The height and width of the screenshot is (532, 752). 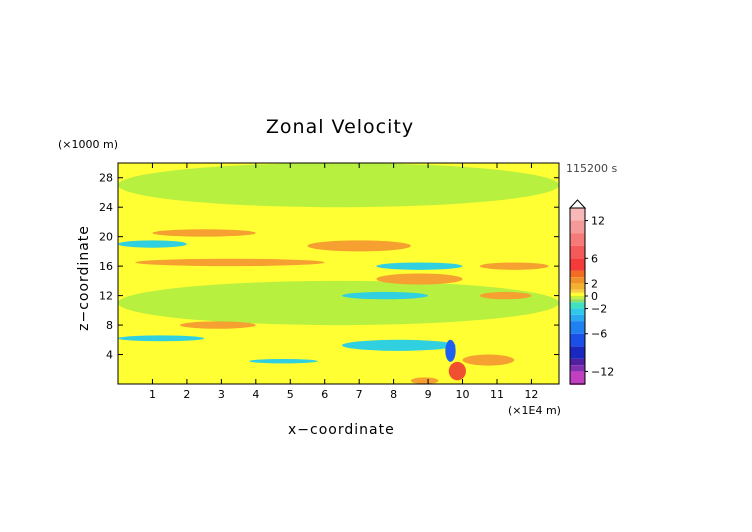 I want to click on colorbar-label: −6, so click(x=599, y=334).